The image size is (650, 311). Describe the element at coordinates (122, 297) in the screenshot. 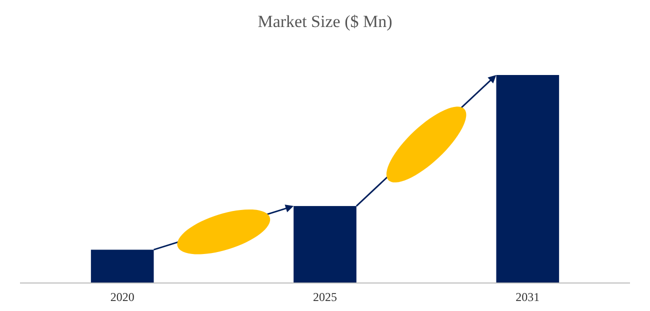

I see `x-tick-label: 2020` at that location.